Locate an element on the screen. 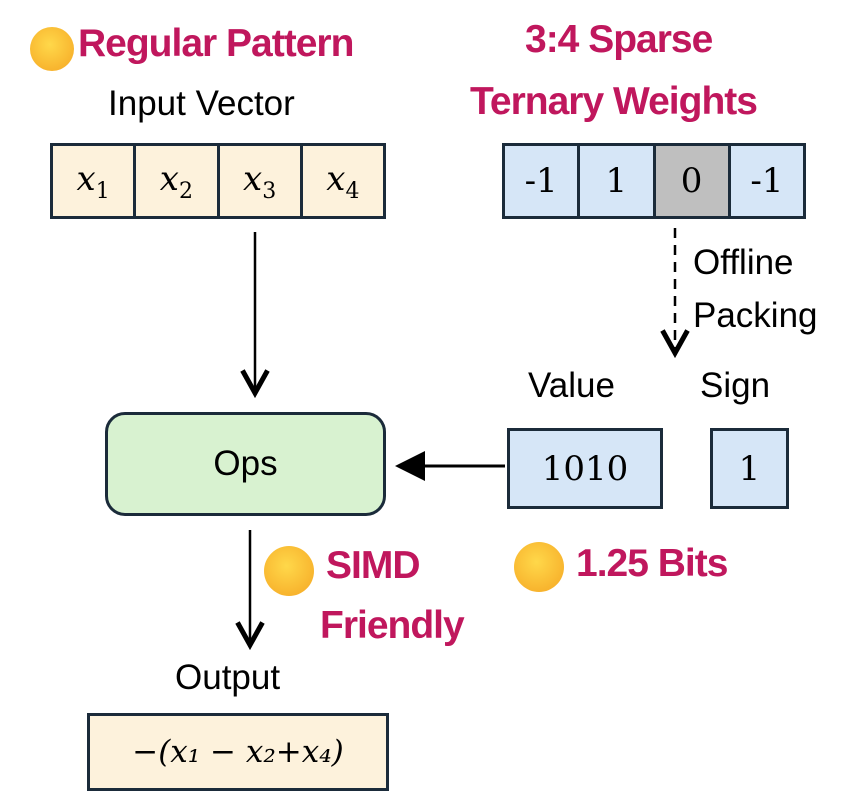 This screenshot has width=860, height=810. input-cell: x2 is located at coordinates (178, 181).